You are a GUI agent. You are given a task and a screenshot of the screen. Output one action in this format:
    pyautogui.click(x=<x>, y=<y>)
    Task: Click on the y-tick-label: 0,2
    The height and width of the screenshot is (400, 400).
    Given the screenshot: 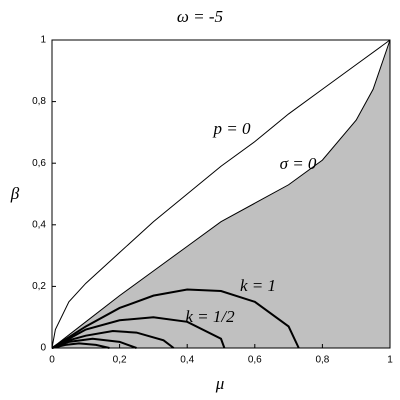 What is the action you would take?
    pyautogui.click(x=39, y=286)
    